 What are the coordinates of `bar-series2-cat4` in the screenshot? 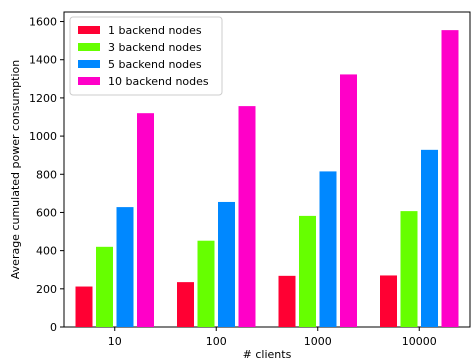 It's located at (409, 269).